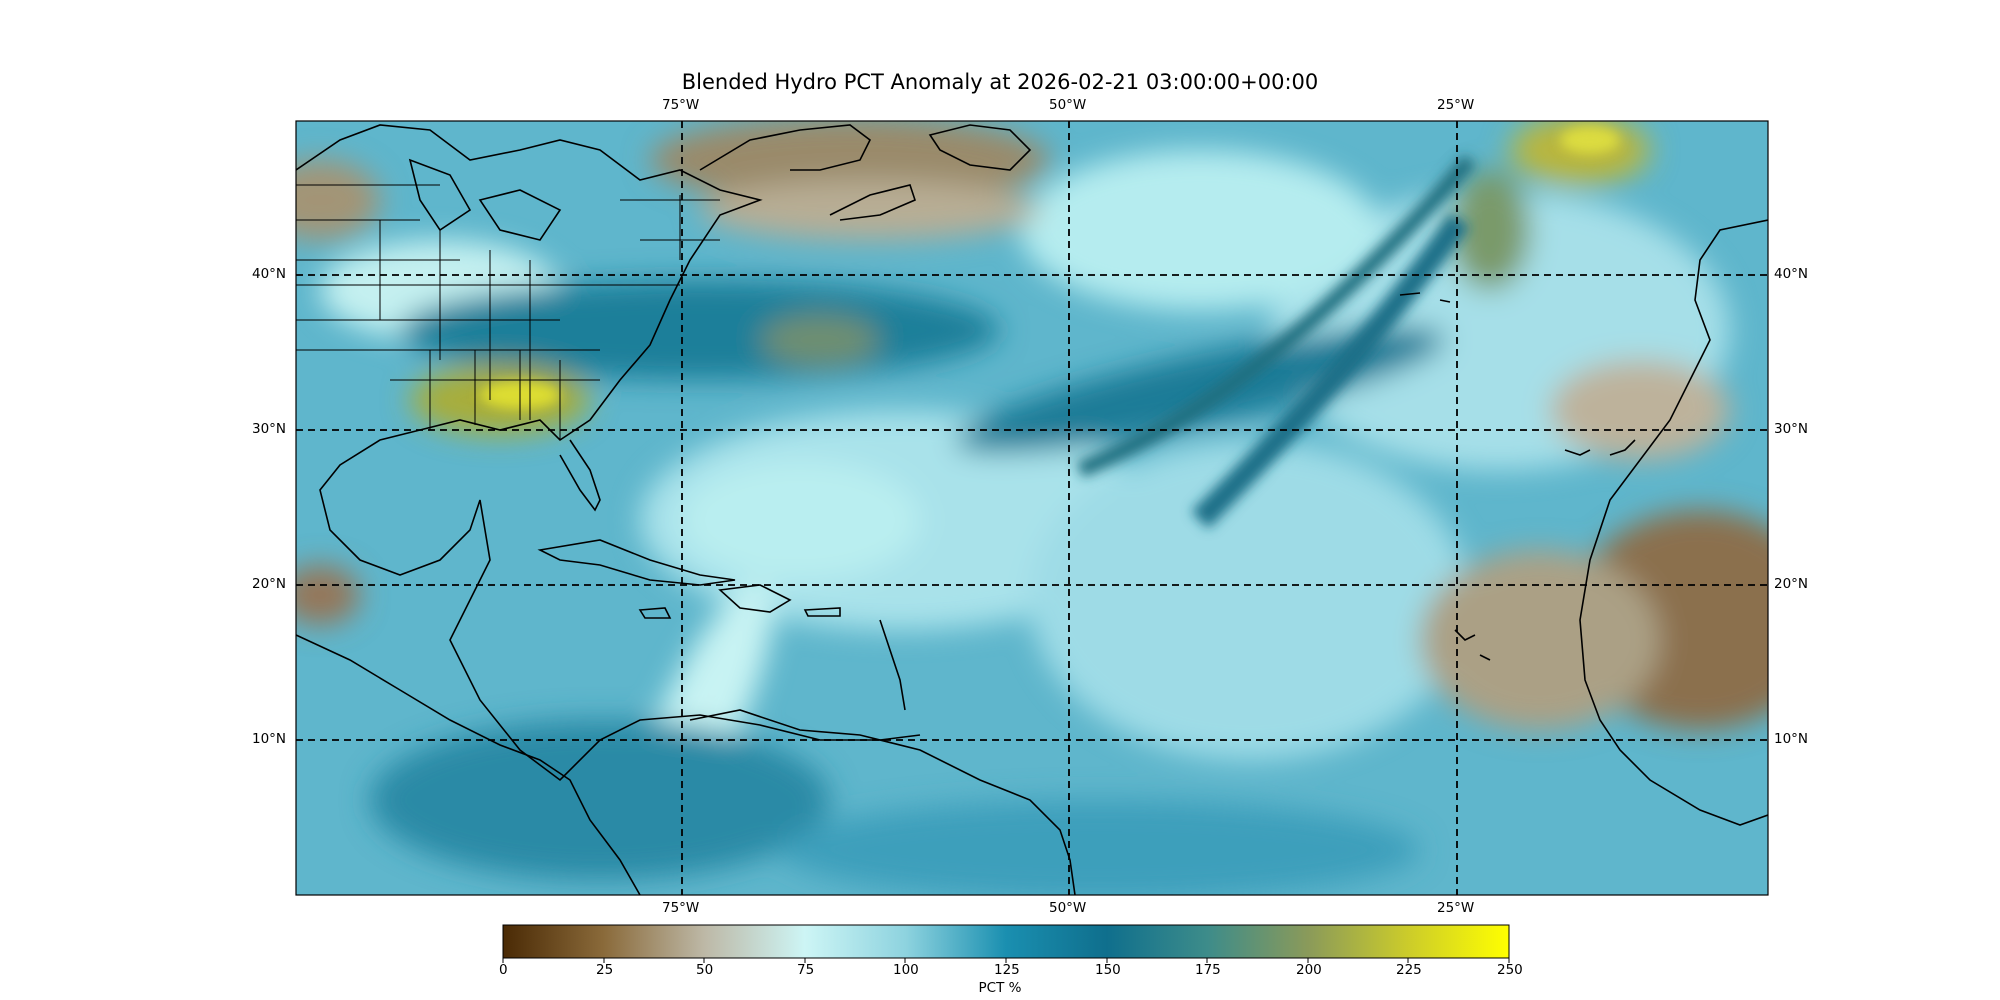 The image size is (2000, 1000). Describe the element at coordinates (1791, 739) in the screenshot. I see `lat-tick-right-10n: 10°N` at that location.